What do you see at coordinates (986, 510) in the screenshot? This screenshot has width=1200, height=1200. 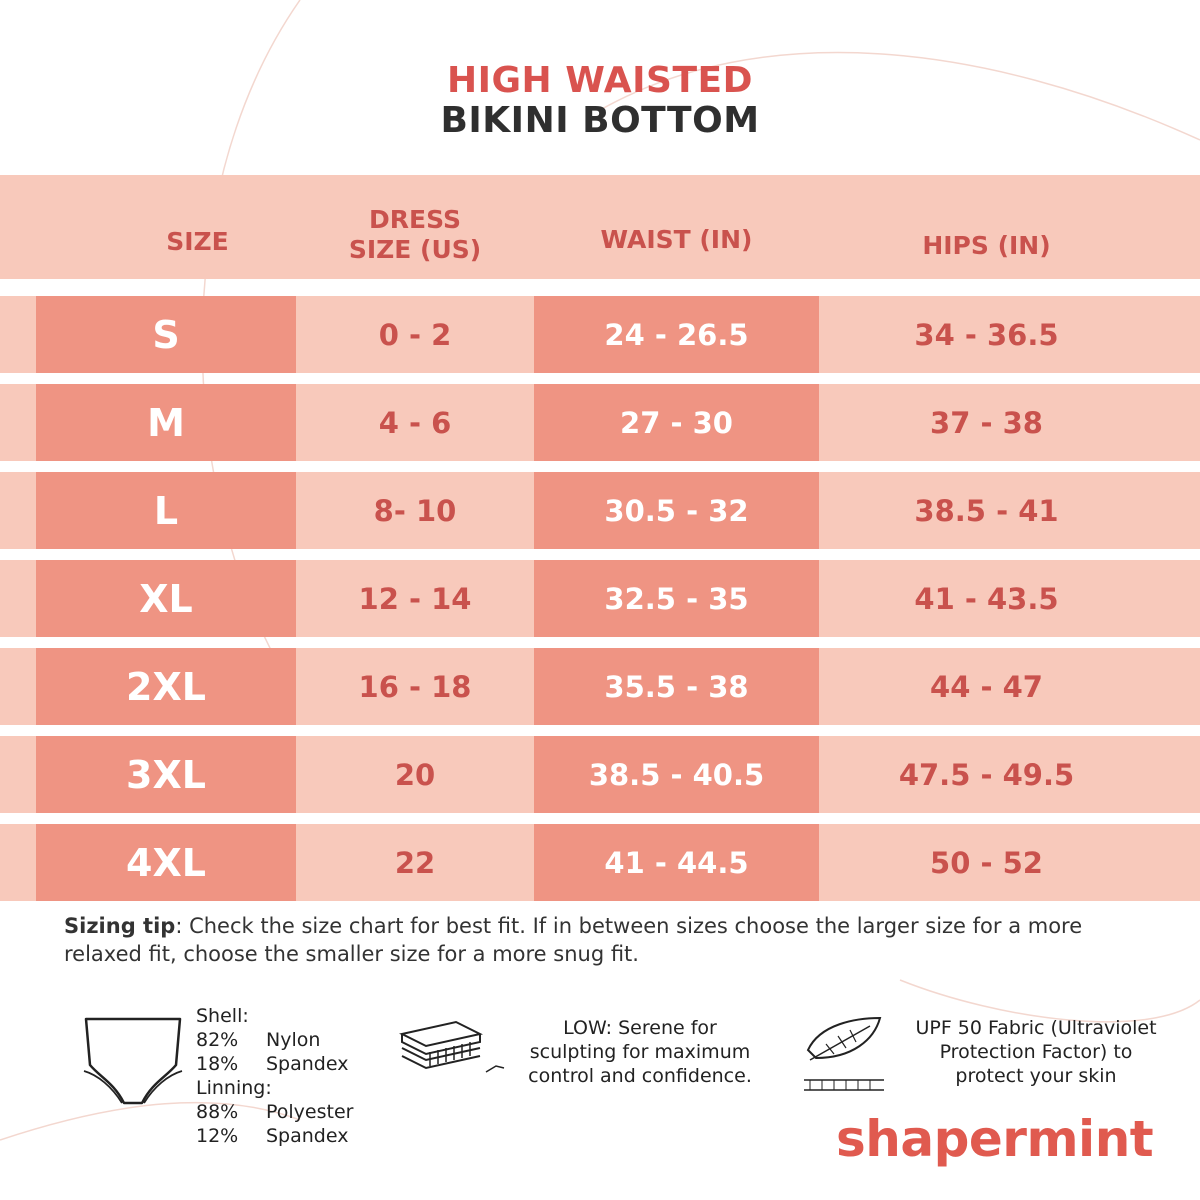 I see `hips-cell: 38.5 - 41` at bounding box center [986, 510].